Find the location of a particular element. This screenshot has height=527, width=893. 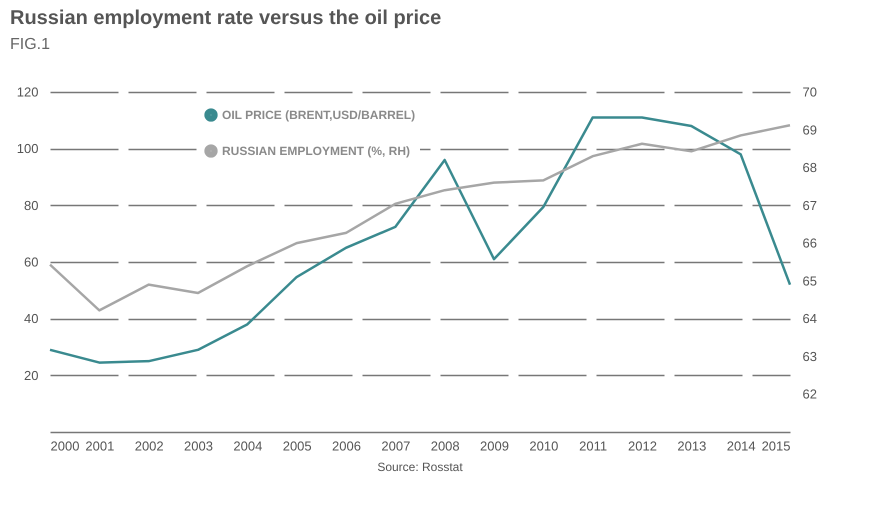

x-tick-label: 2015 is located at coordinates (776, 446).